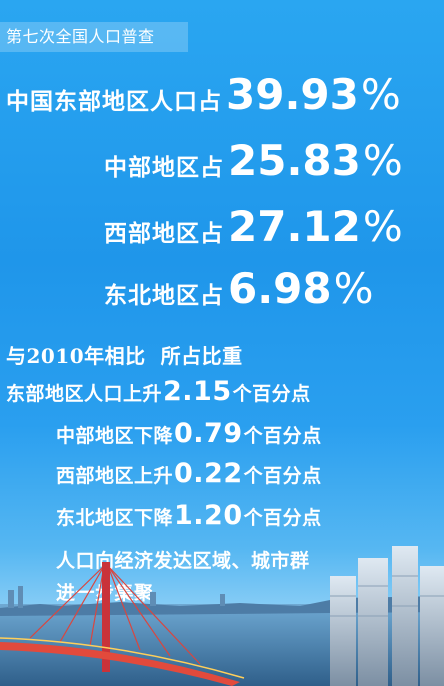  What do you see at coordinates (387, 616) in the screenshot?
I see `high-rise-buildings` at bounding box center [387, 616].